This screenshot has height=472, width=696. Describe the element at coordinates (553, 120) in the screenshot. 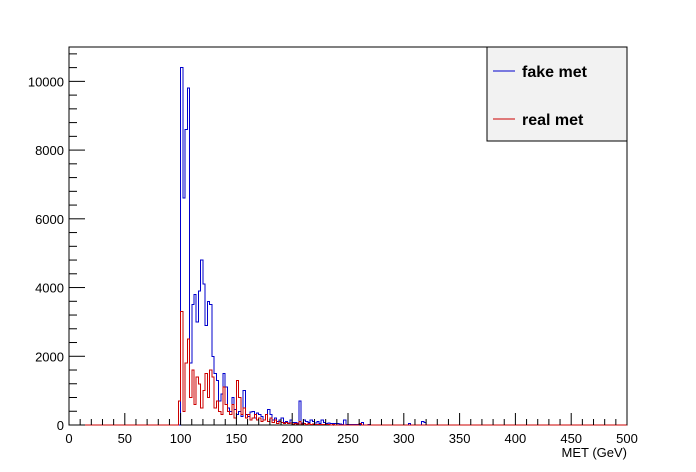

I see `legend-label-real-met: real met` at that location.